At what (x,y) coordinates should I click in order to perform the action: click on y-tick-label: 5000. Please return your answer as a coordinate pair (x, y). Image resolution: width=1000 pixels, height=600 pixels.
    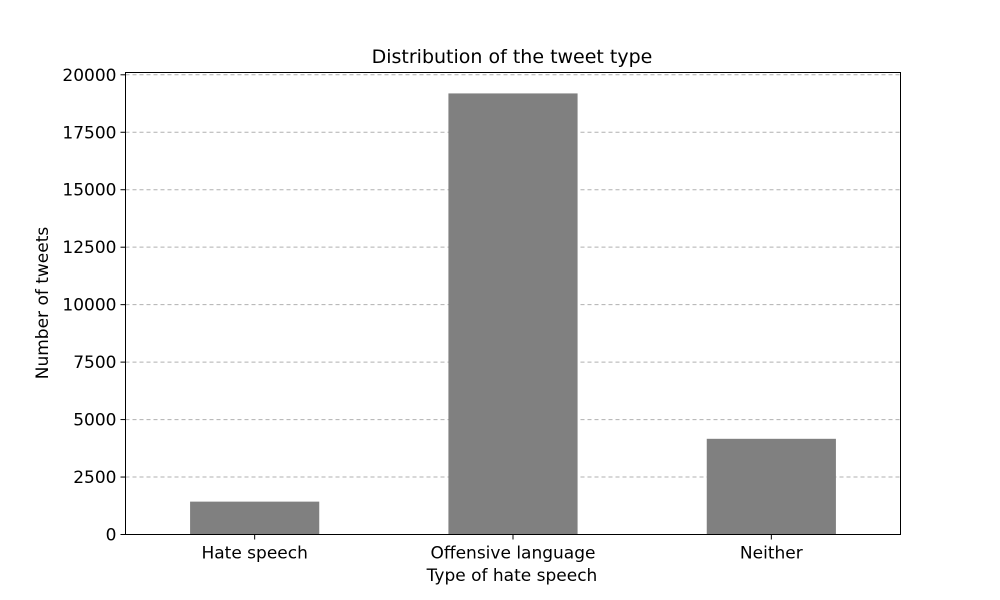
    Looking at the image, I should click on (94, 421).